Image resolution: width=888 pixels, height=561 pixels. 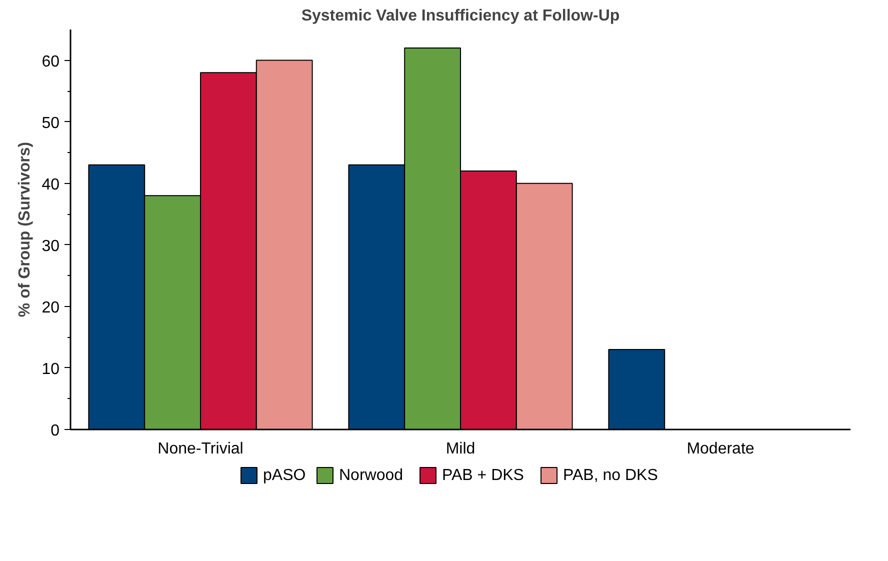 What do you see at coordinates (51, 369) in the screenshot?
I see `y-tick-label: 10` at bounding box center [51, 369].